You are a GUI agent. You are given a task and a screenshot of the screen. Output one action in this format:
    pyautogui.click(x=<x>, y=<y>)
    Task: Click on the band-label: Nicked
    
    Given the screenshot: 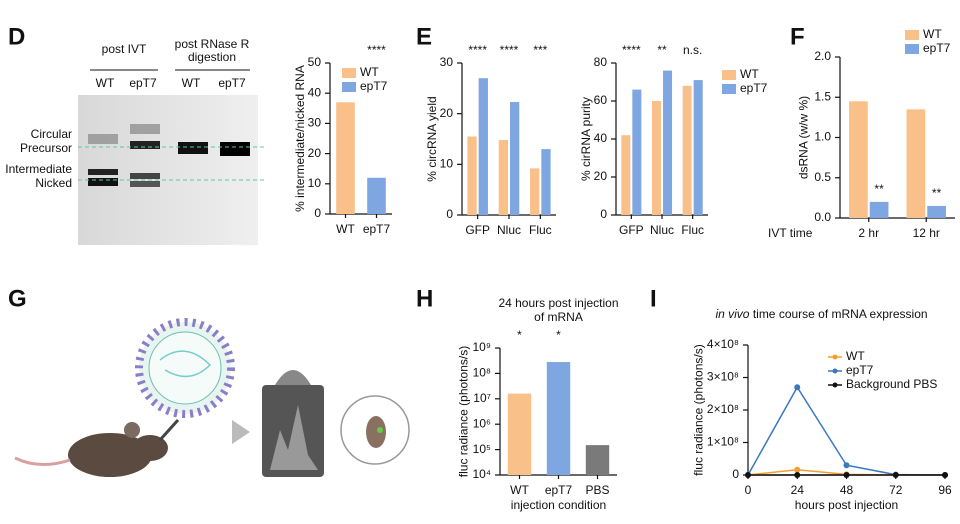 What is the action you would take?
    pyautogui.click(x=53, y=183)
    